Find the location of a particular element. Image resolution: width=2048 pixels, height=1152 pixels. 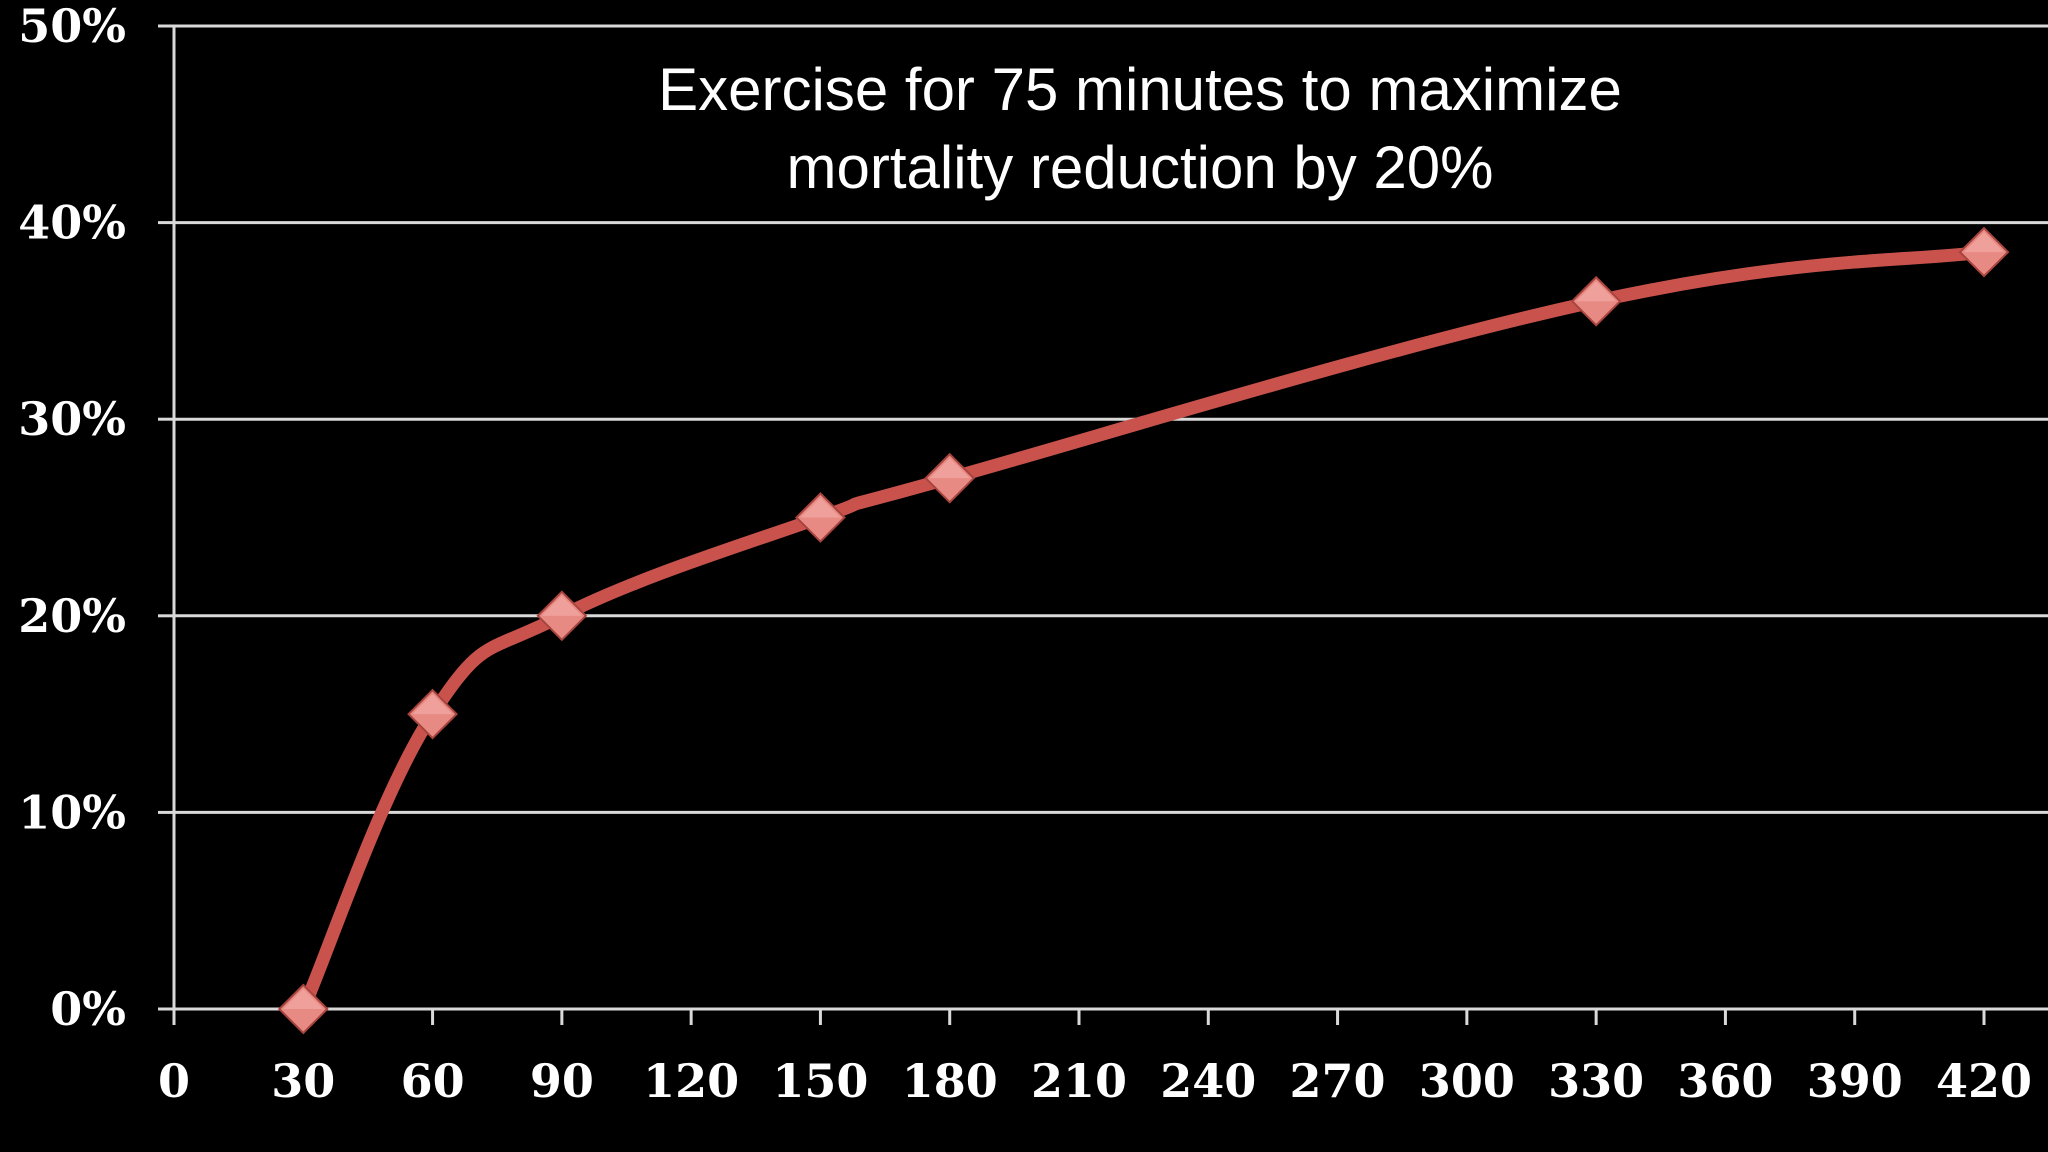

x-tick-label: 180 is located at coordinates (950, 1081).